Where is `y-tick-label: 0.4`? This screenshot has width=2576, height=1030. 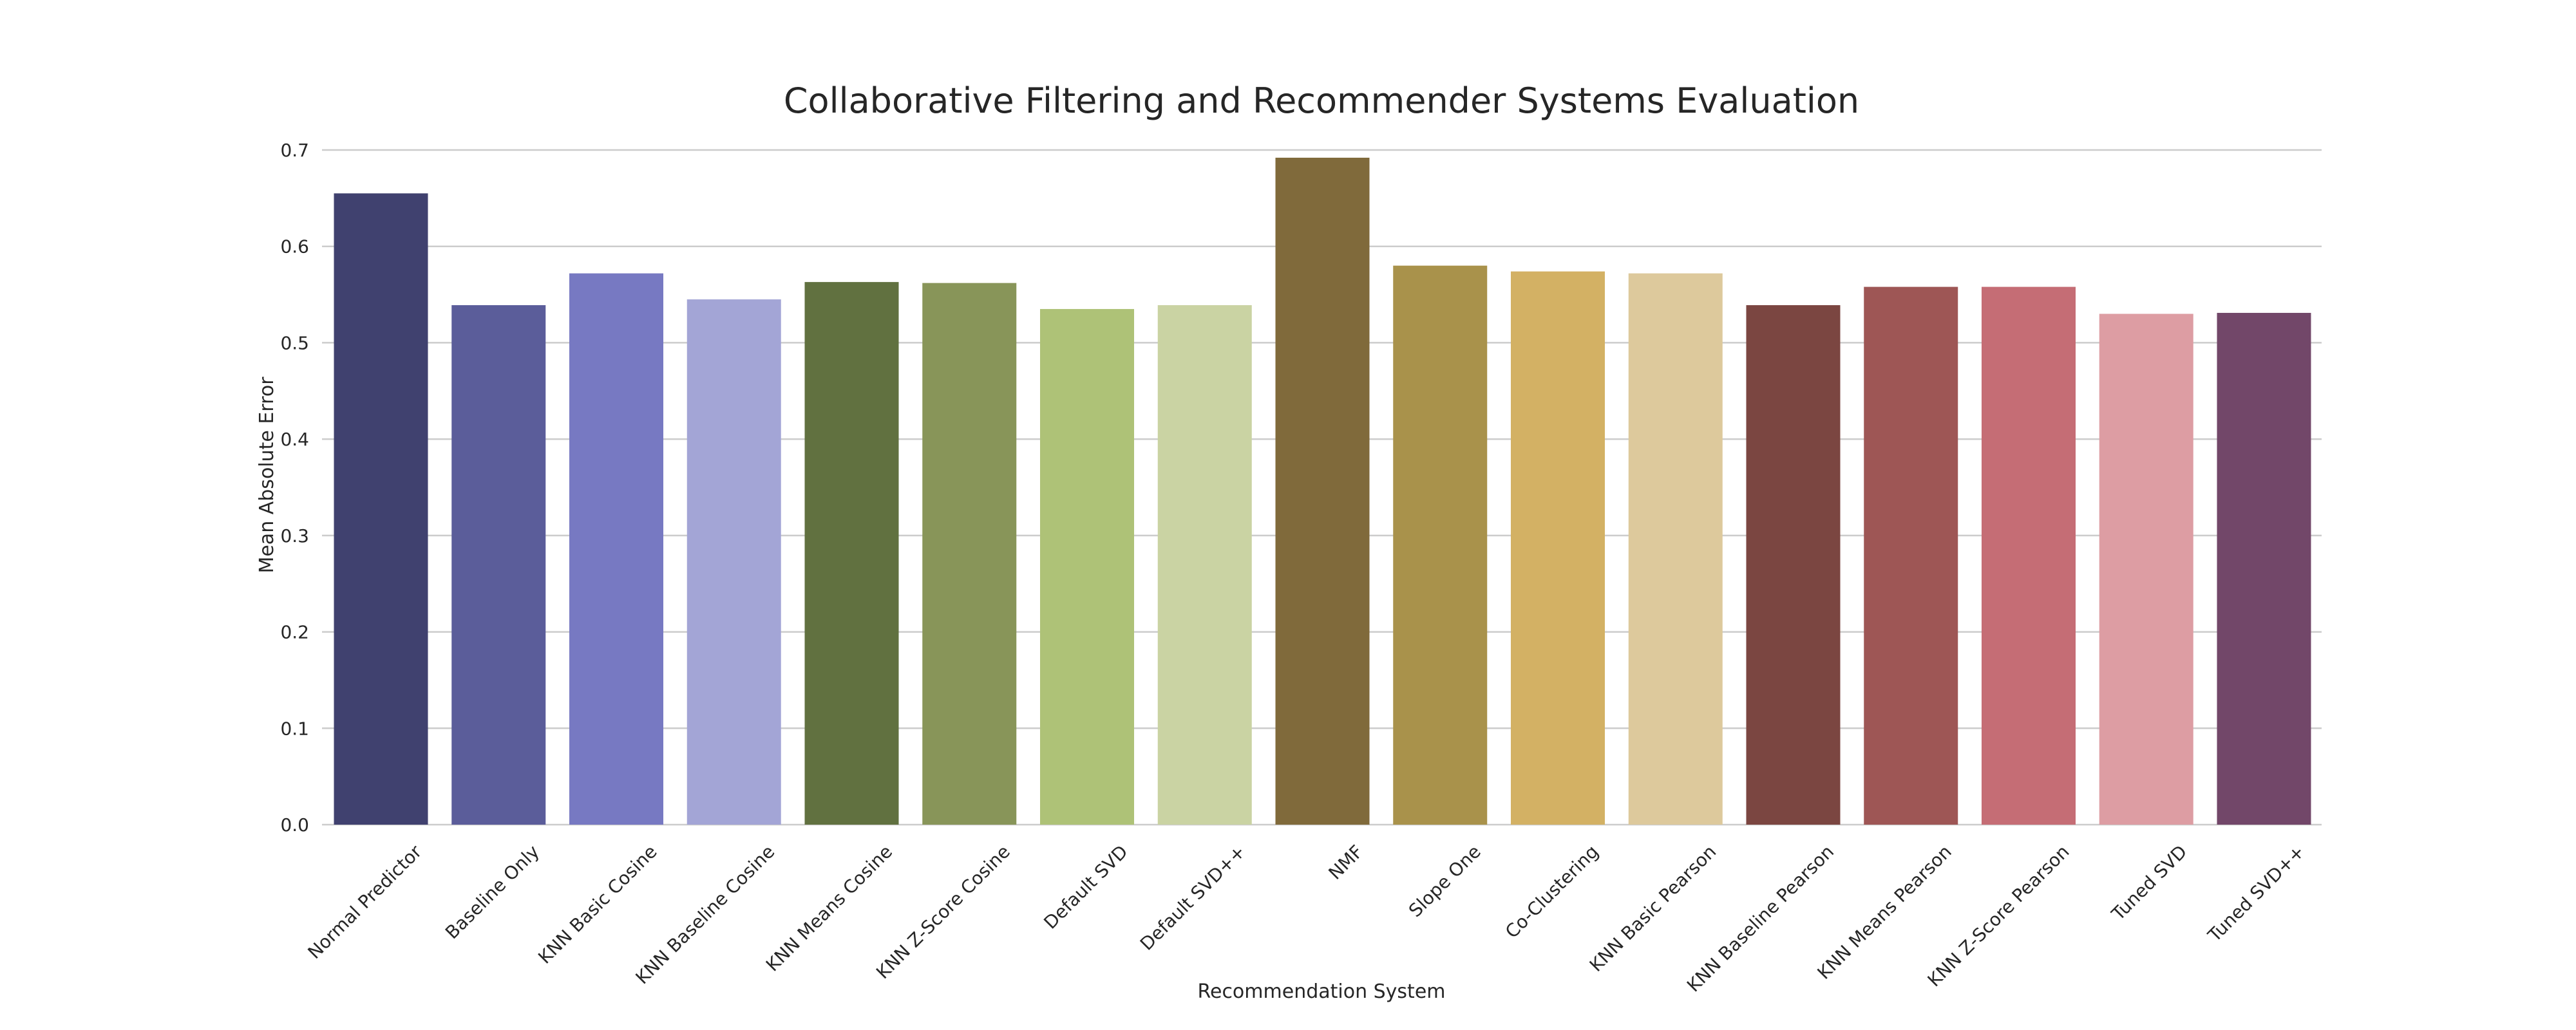 y-tick-label: 0.4 is located at coordinates (294, 440).